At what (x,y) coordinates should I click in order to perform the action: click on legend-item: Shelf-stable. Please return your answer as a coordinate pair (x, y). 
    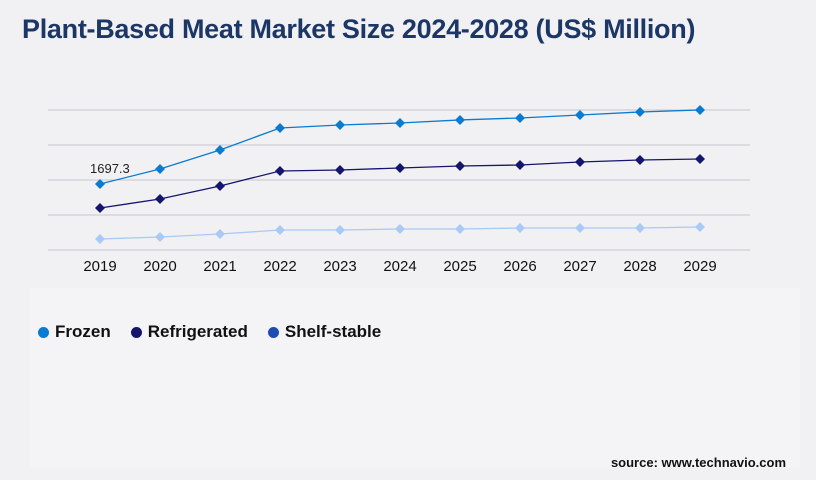
    Looking at the image, I should click on (324, 332).